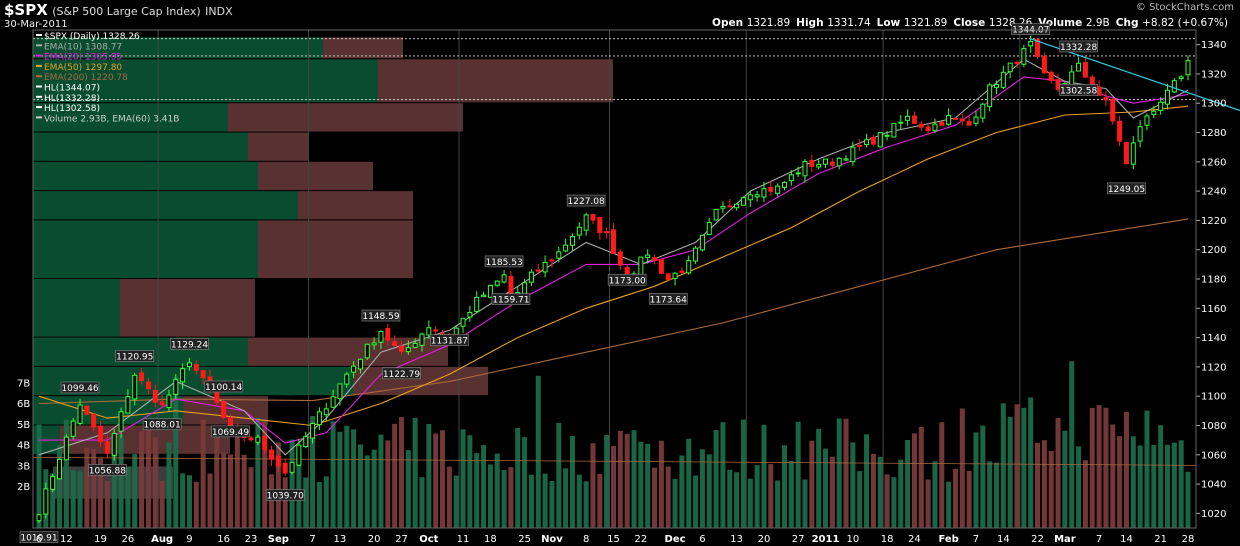 The image size is (1240, 546). Describe the element at coordinates (23, 404) in the screenshot. I see `volume-tick-label: 6B` at that location.